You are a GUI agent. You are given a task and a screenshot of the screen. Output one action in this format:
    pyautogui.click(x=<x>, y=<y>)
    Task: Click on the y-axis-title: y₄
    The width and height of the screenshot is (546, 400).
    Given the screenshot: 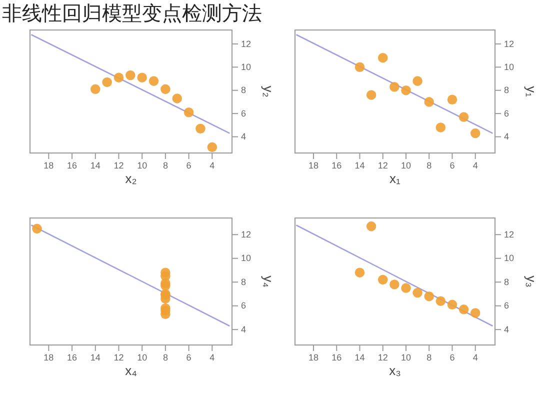 What is the action you would take?
    pyautogui.click(x=268, y=282)
    